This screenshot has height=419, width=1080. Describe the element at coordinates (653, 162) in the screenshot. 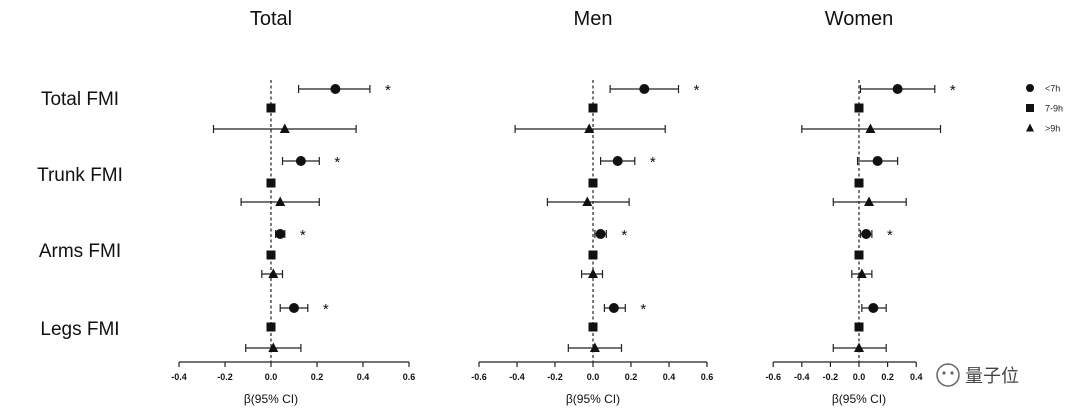

I see `significance-star-men-trunk-fmi-lt7h: *` at that location.